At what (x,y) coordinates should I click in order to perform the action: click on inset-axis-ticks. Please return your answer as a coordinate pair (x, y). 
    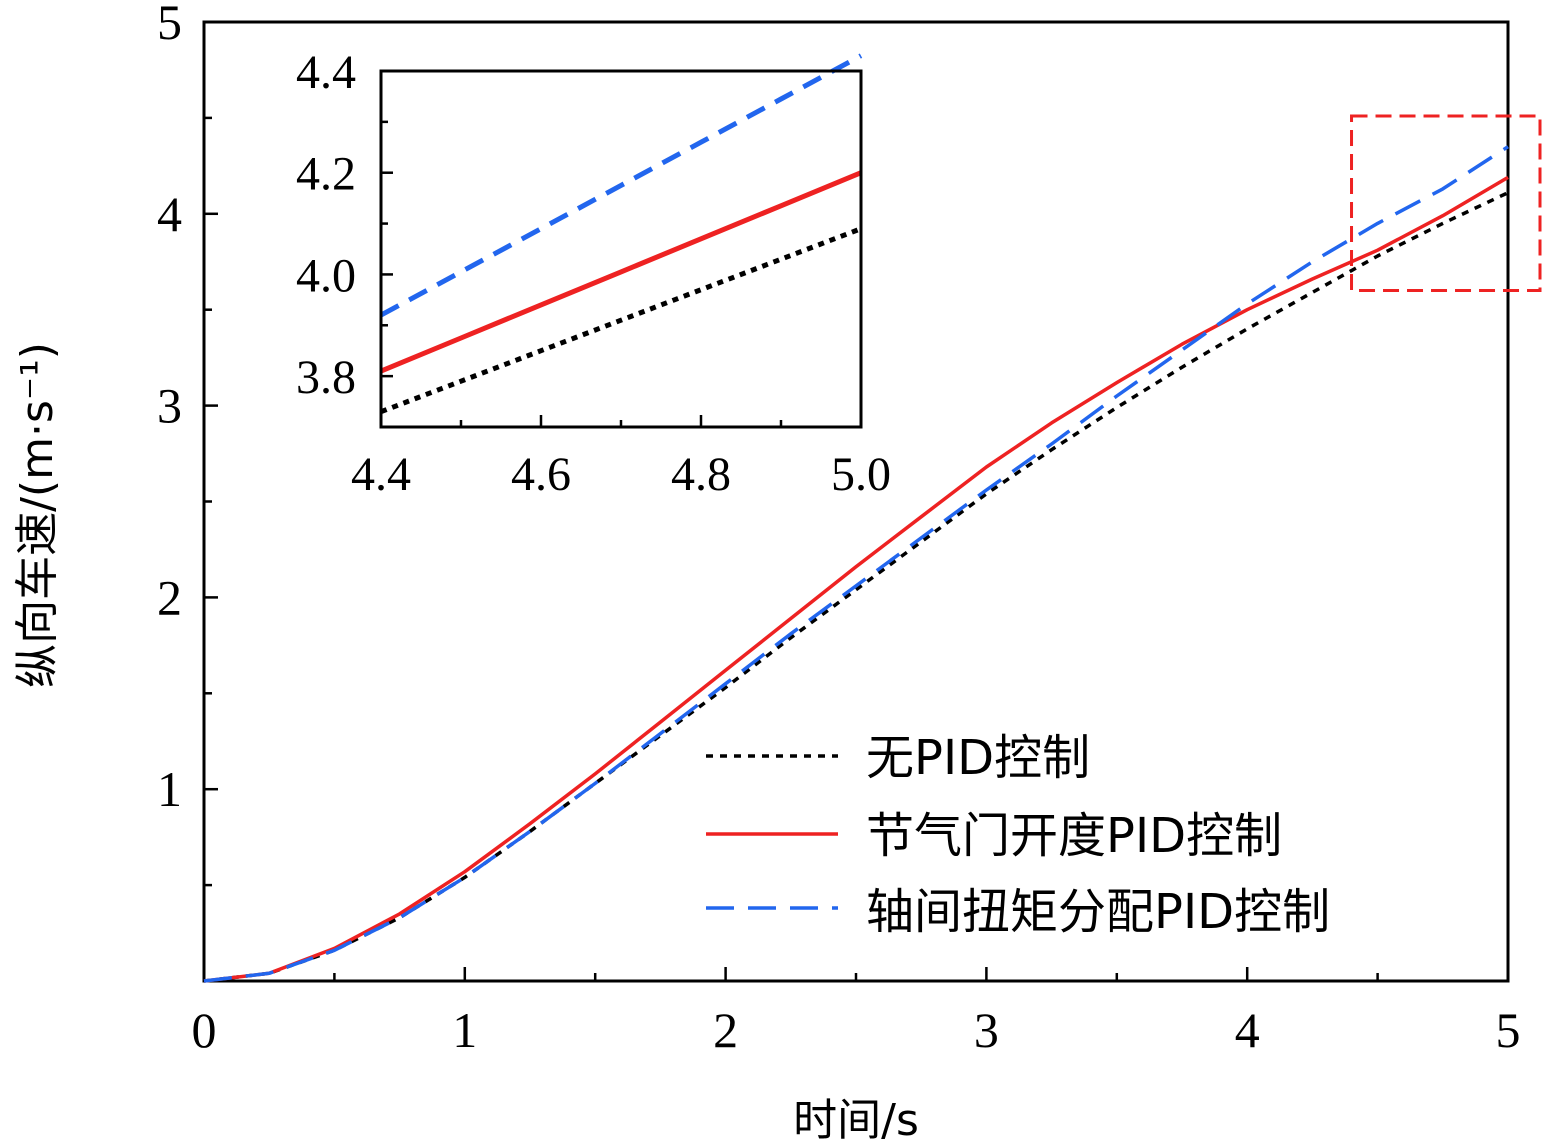
    Looking at the image, I should click on (621, 249).